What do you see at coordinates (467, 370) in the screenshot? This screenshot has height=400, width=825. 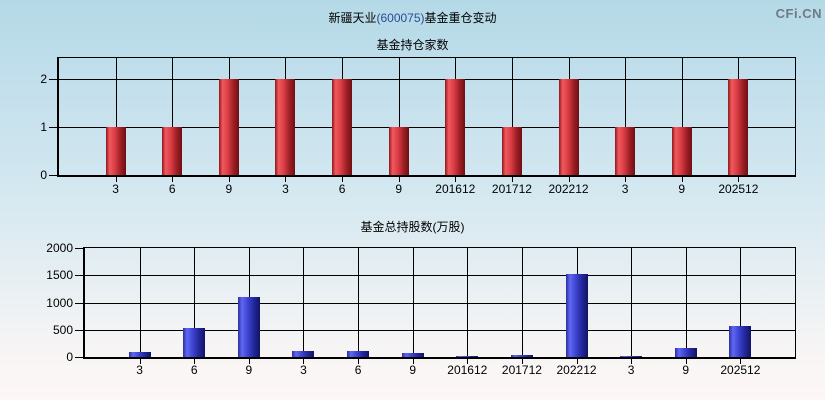 I see `x-tick-label: 201612` at bounding box center [467, 370].